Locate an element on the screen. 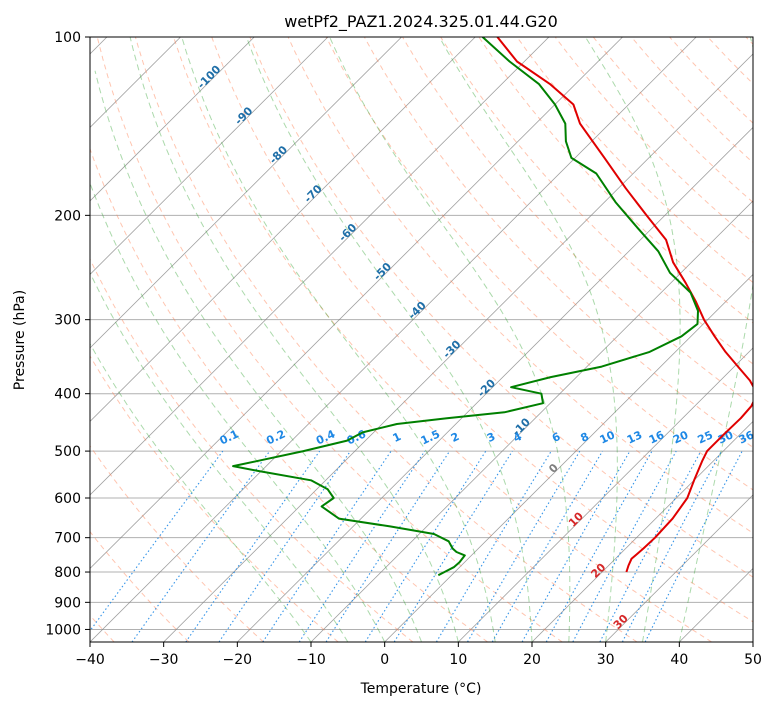 Image resolution: width=775 pixels, height=708 pixels. x-axis: −40 −30 −20 −10 0 10 20 30 40 50 is located at coordinates (418, 655).